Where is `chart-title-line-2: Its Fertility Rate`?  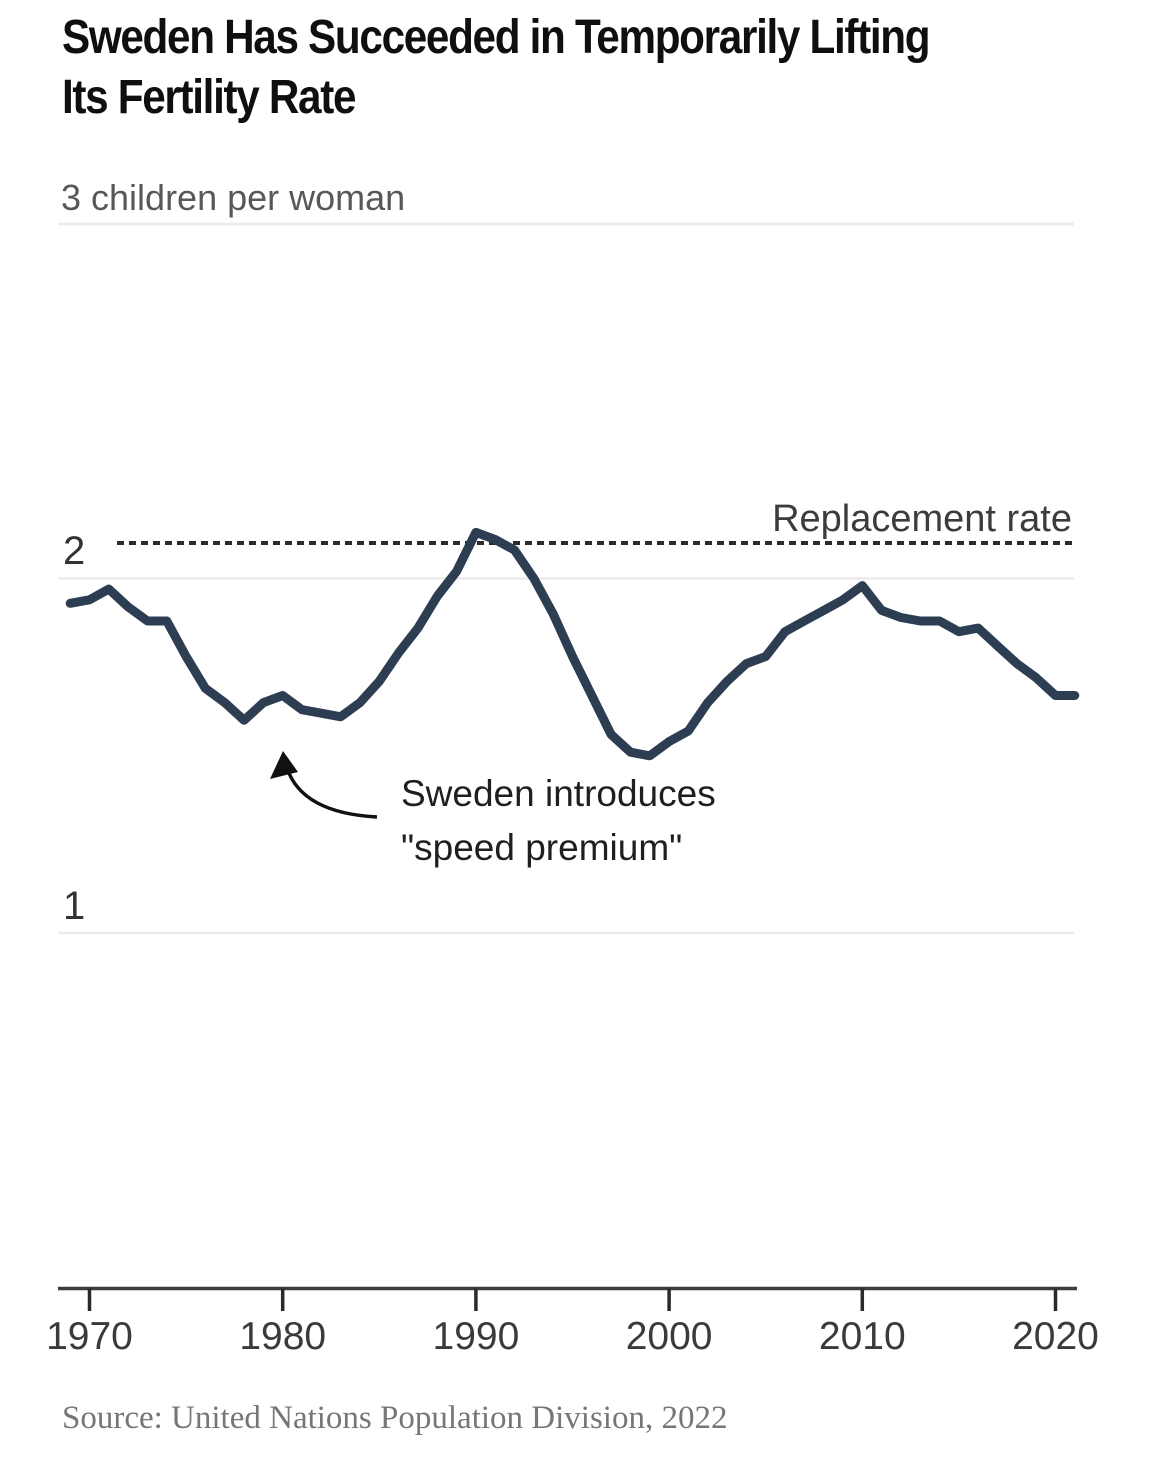 chart-title-line-2: Its Fertility Rate is located at coordinates (209, 97).